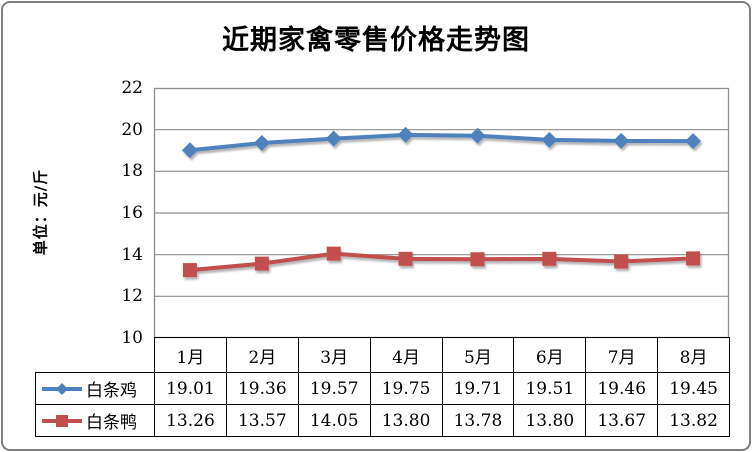 The image size is (752, 452). What do you see at coordinates (132, 129) in the screenshot?
I see `y-tick-label-20: 20` at bounding box center [132, 129].